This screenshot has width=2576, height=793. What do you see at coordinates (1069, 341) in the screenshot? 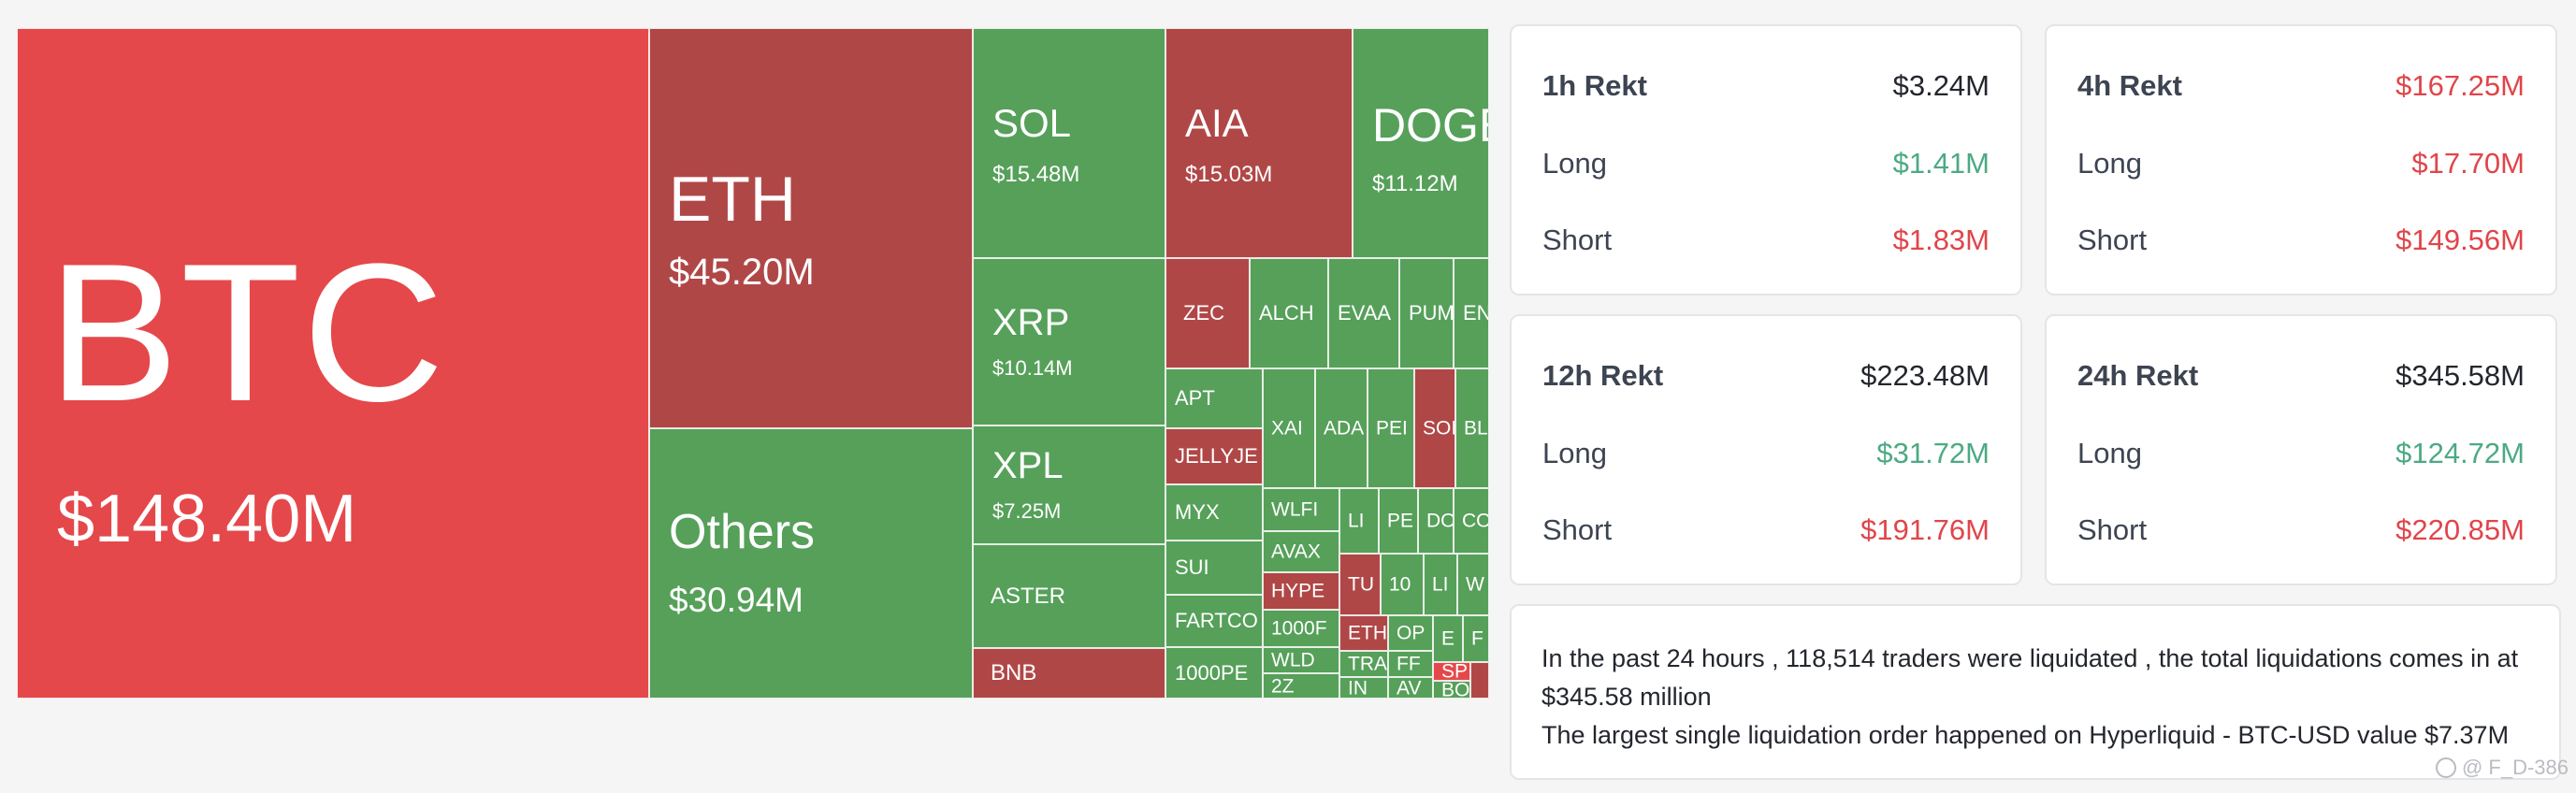
I see `tile-xrp: XRP $10.14M` at bounding box center [1069, 341].